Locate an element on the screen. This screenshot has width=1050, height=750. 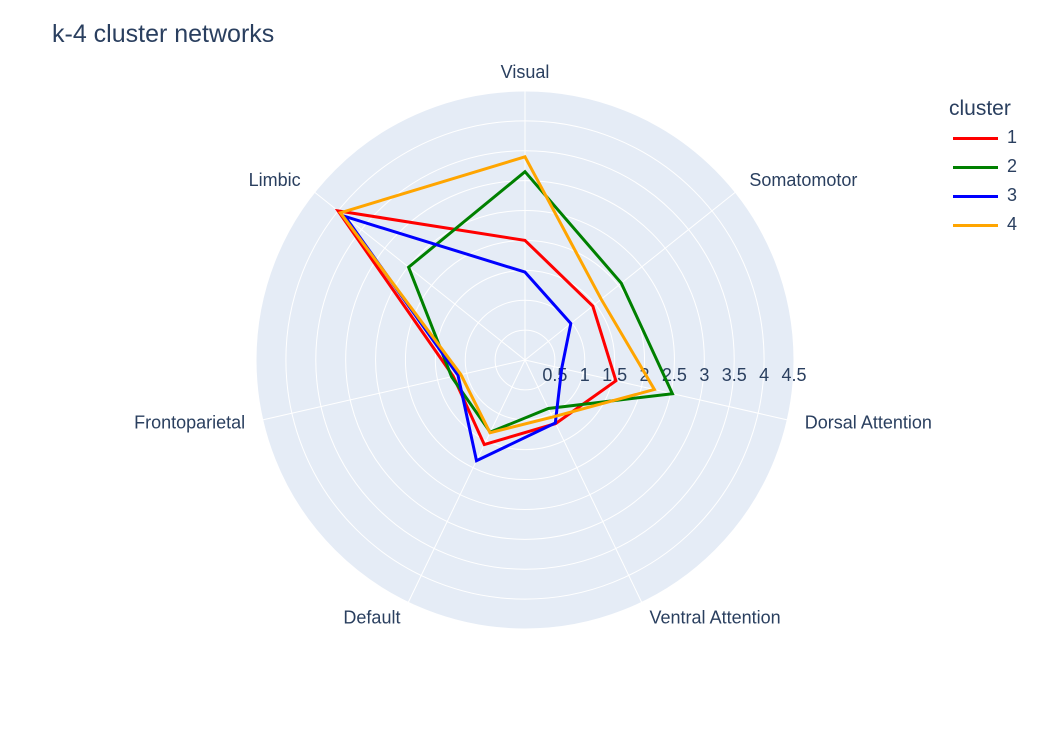
legend-item-4: 4 is located at coordinates (983, 226).